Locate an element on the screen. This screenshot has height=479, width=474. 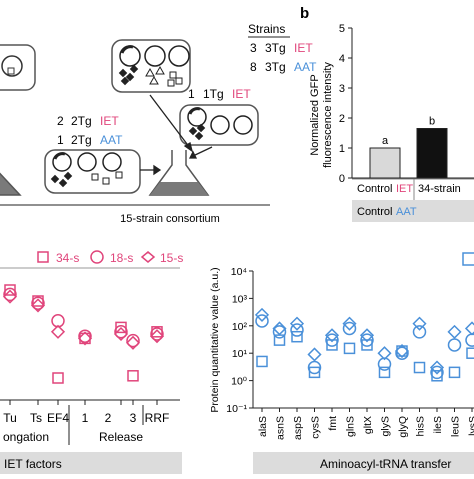
top-plate-black-colonies is located at coordinates (128, 75).